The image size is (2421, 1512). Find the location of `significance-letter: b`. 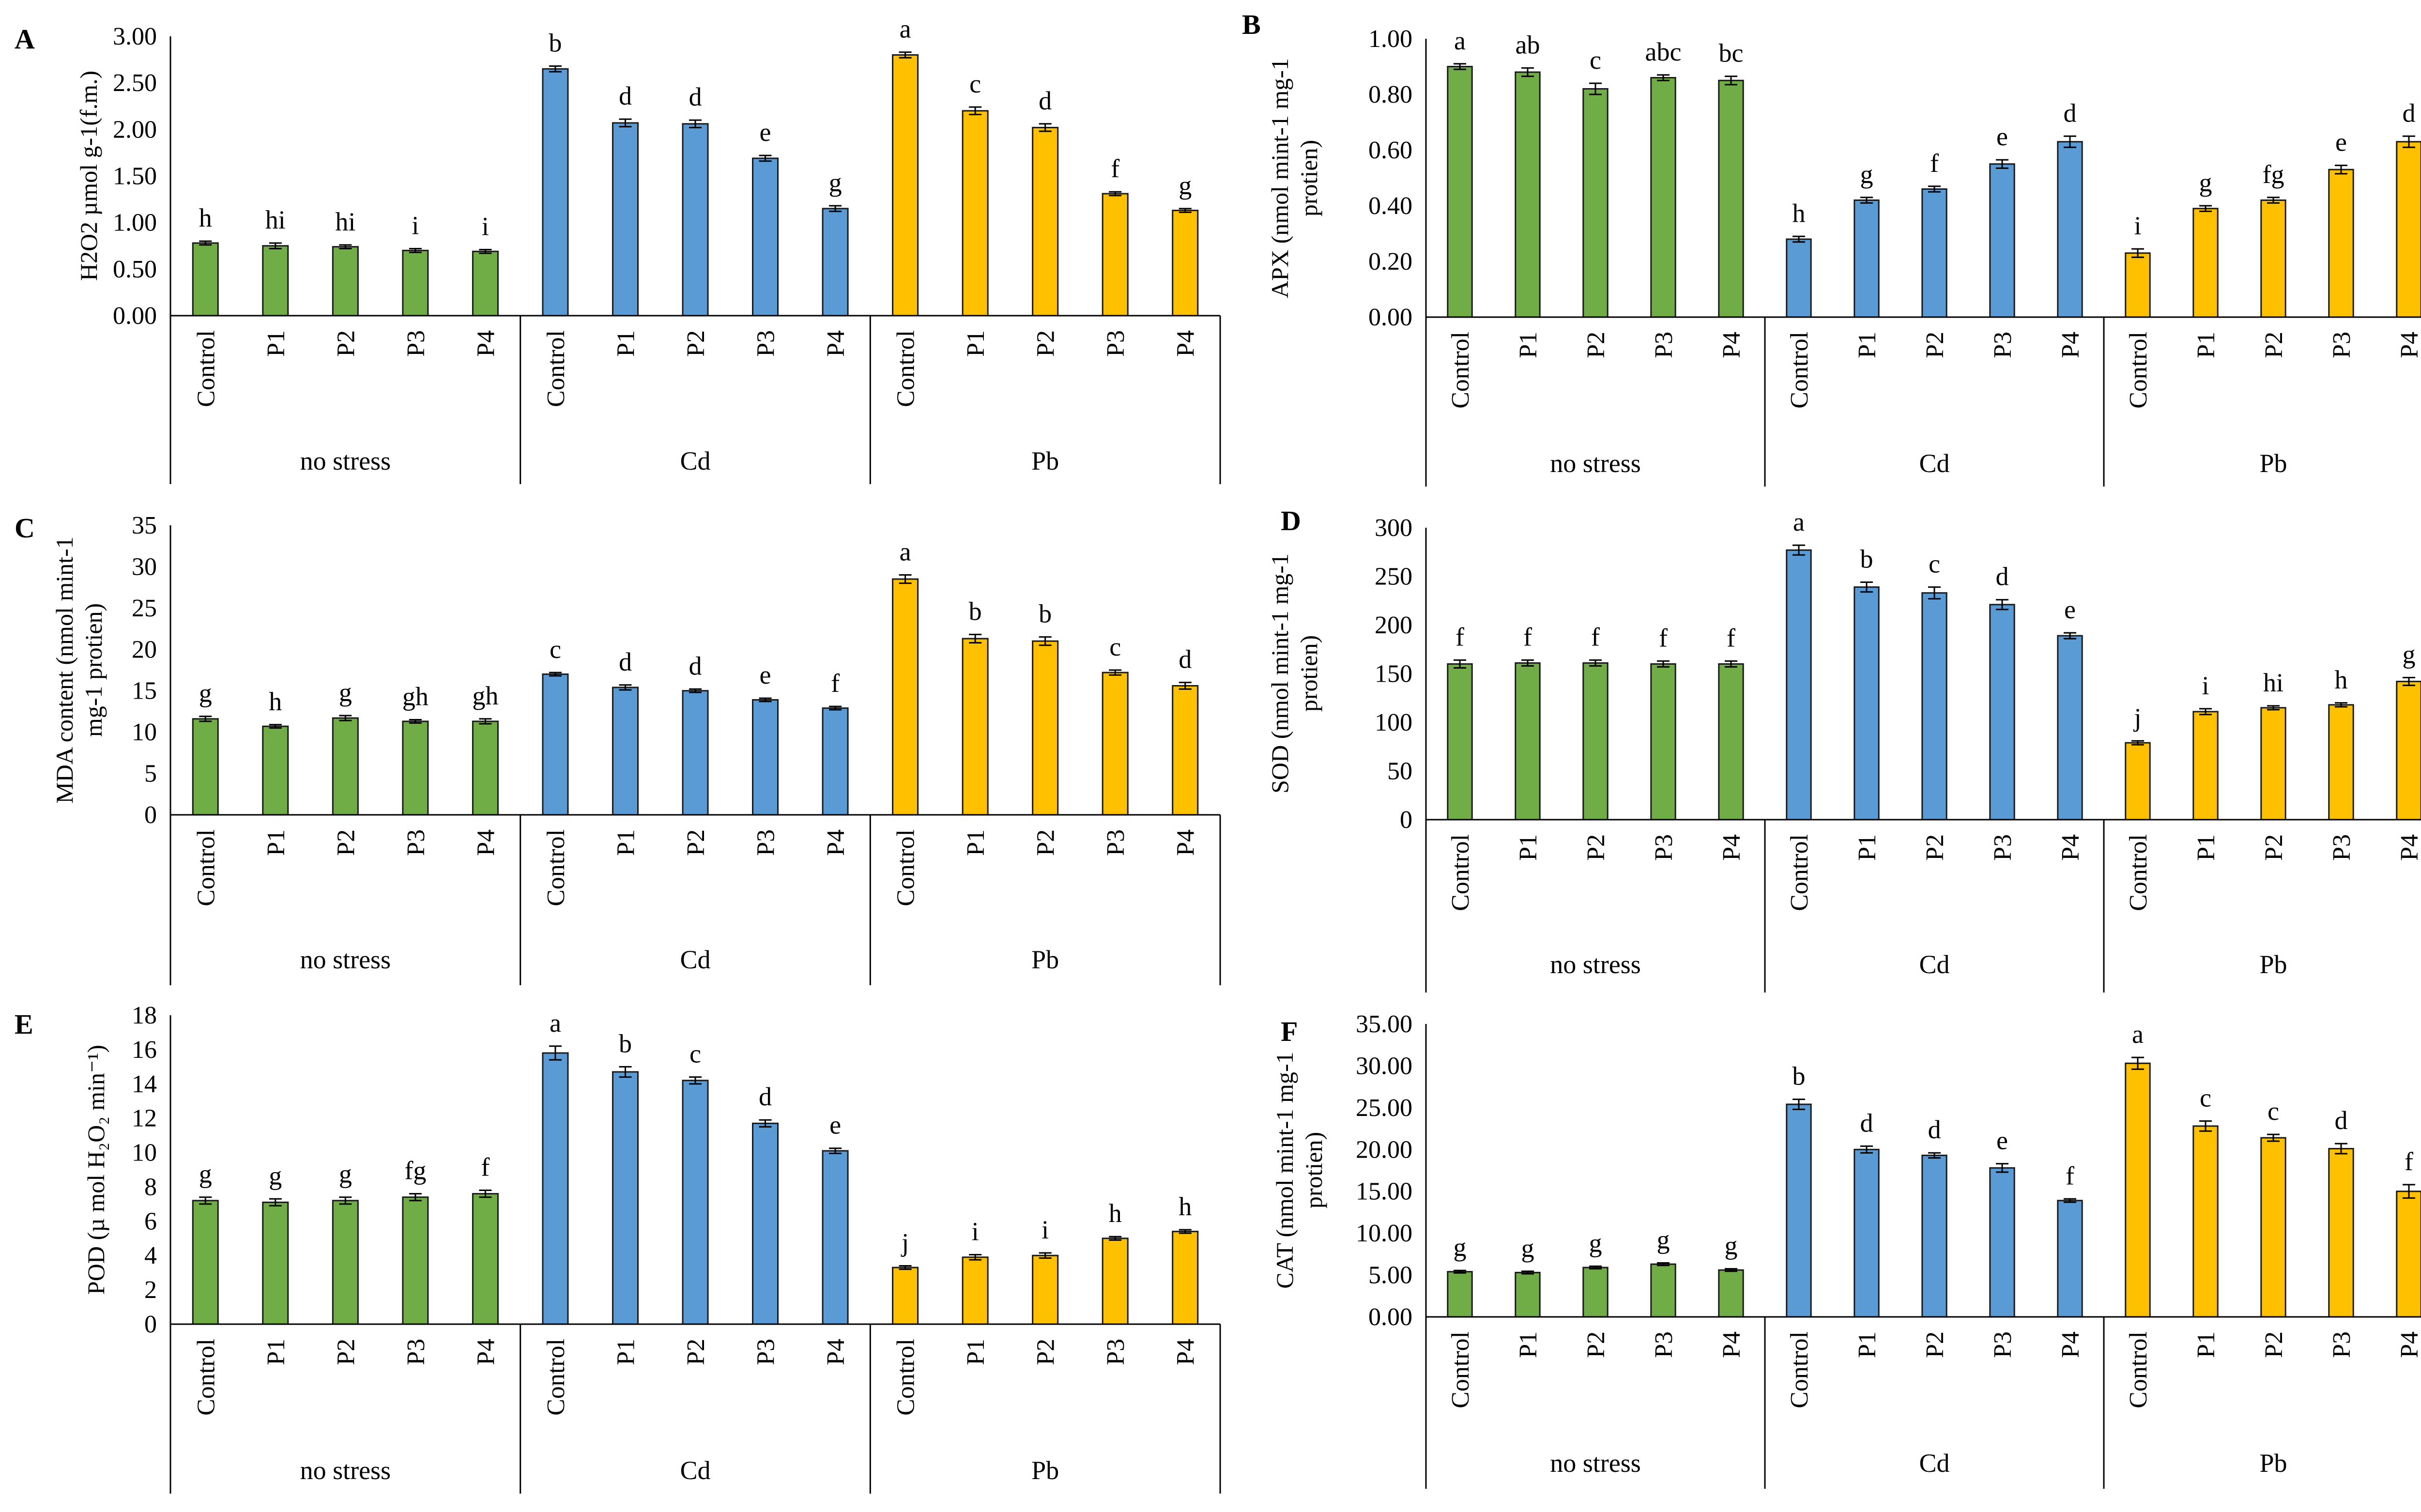

significance-letter: b is located at coordinates (975, 612).